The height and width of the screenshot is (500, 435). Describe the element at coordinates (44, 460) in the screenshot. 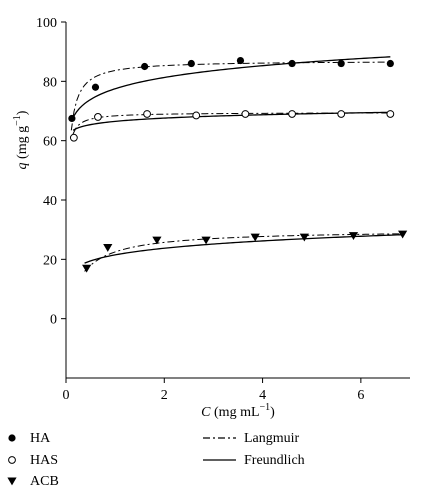

I see `legend-label-has: HAS` at that location.